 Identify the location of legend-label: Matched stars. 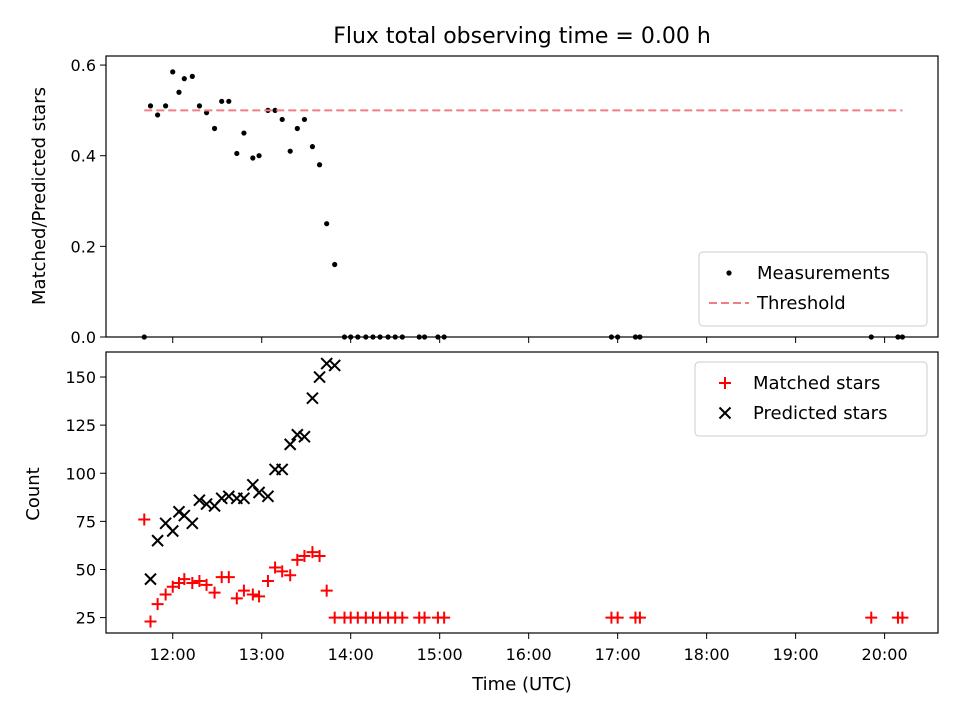
(816, 383).